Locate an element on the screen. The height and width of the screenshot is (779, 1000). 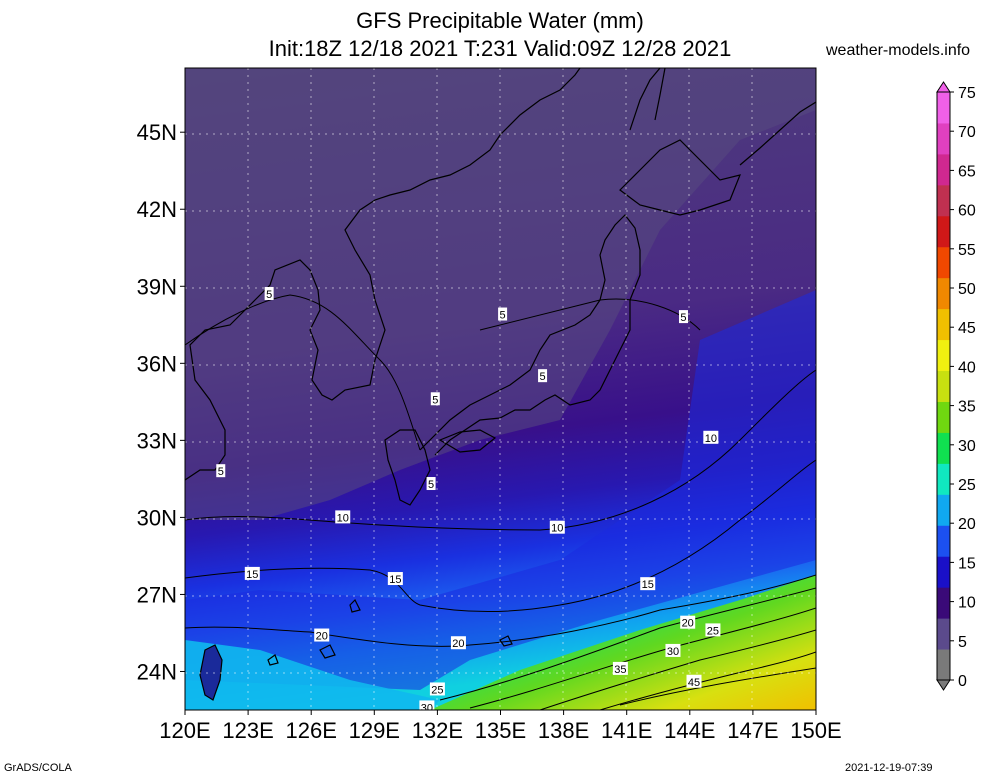
lat-tick-label: 42N is located at coordinates (157, 209).